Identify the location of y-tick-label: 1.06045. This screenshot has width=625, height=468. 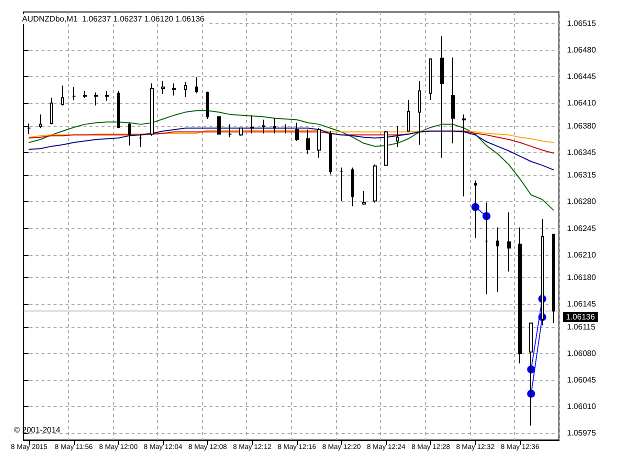
(581, 380).